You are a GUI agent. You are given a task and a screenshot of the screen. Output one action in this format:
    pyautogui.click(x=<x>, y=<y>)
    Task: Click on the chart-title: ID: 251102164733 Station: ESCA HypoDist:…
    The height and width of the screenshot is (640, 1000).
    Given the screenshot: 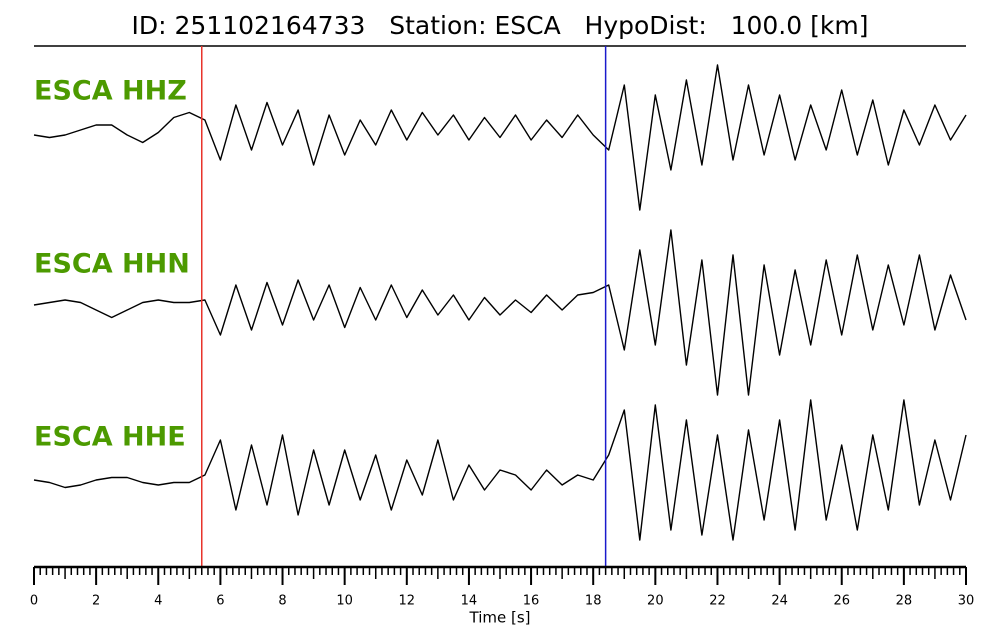 What is the action you would take?
    pyautogui.click(x=500, y=25)
    